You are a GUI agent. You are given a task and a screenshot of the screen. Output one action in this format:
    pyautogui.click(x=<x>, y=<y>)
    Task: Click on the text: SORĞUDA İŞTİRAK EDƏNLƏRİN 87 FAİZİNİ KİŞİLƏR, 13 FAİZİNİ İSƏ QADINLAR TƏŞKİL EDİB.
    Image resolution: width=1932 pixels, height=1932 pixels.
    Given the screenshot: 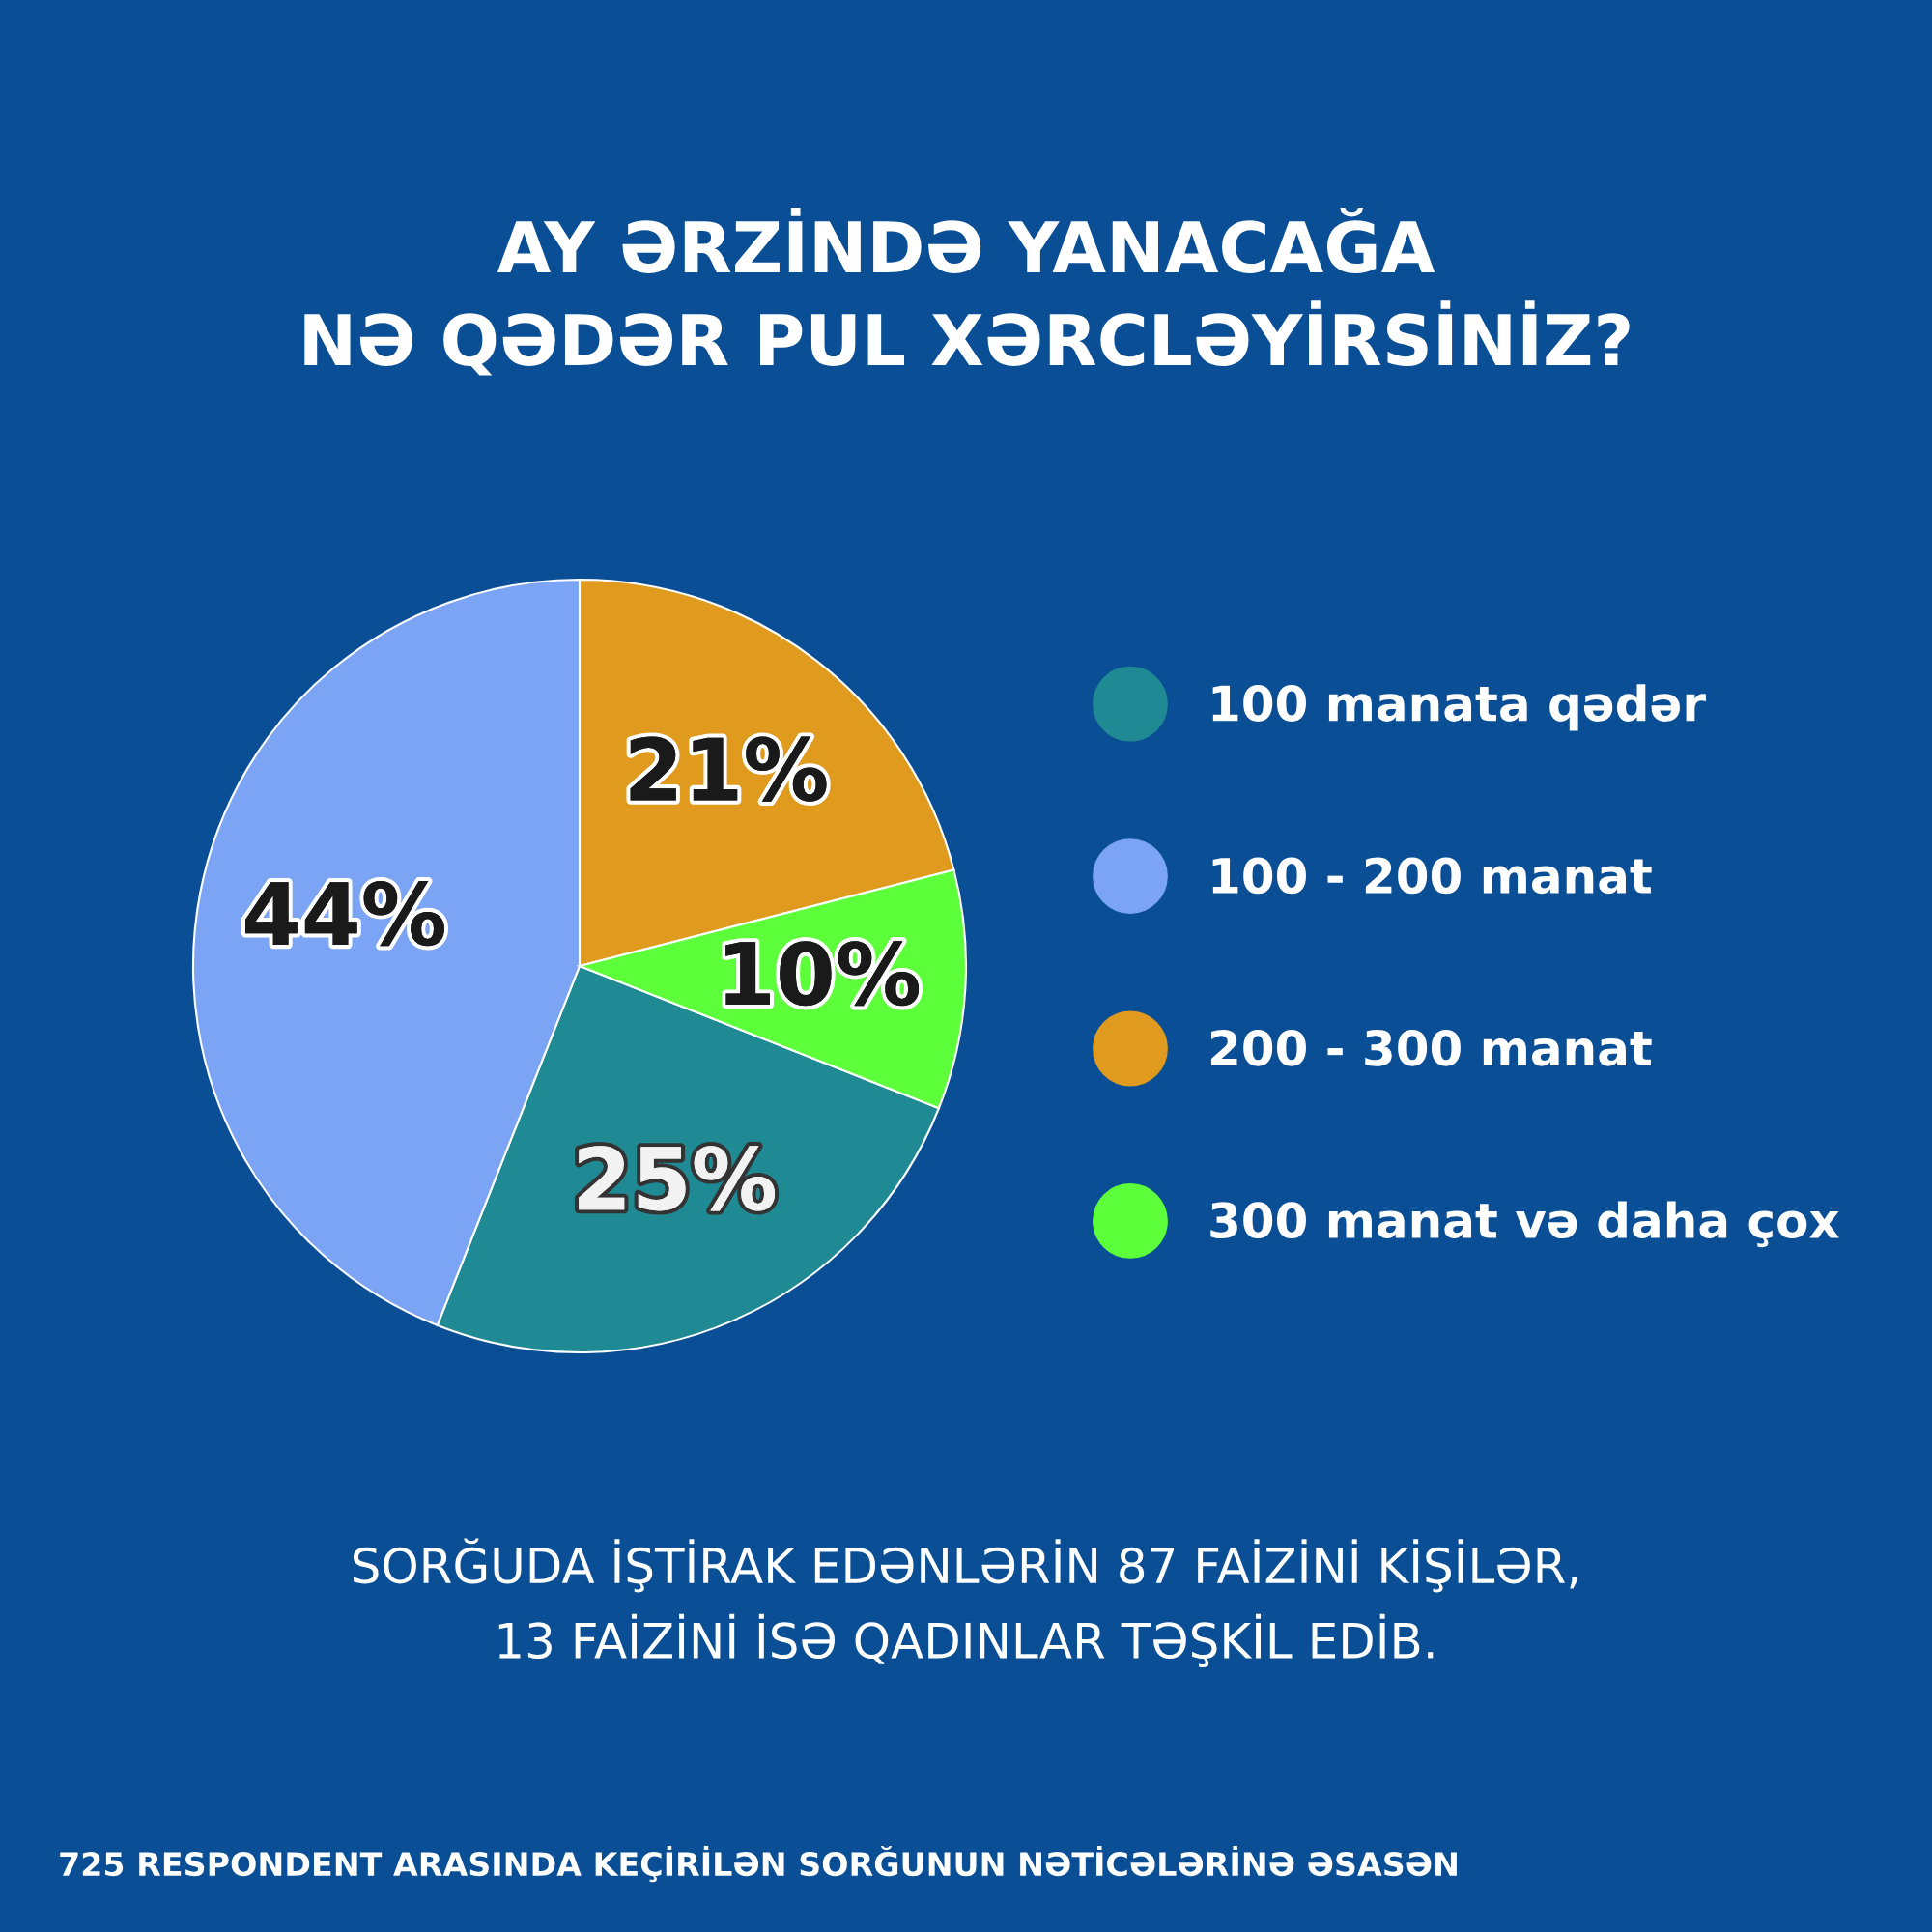 What is the action you would take?
    pyautogui.click(x=965, y=1603)
    